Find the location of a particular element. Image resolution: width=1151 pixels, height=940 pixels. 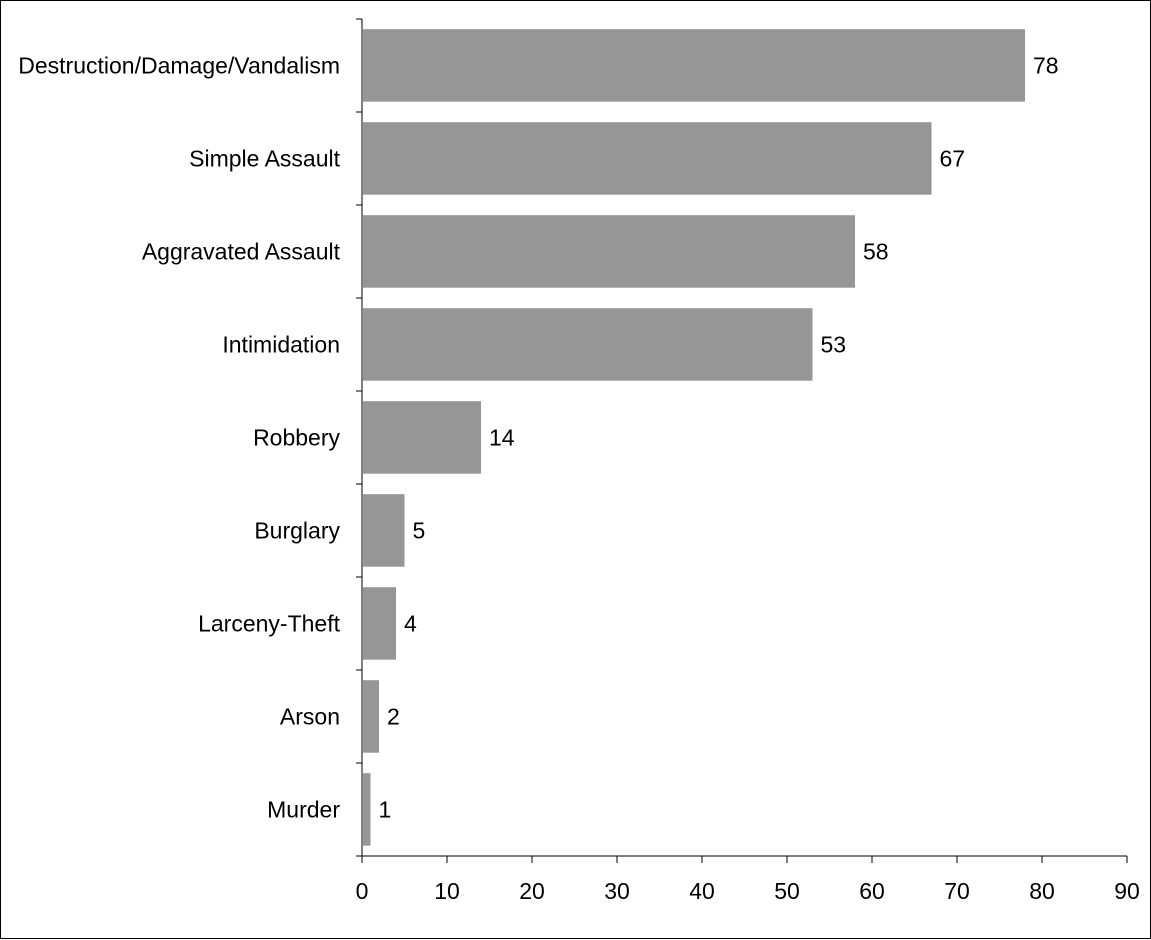

data-label: 5 is located at coordinates (419, 531).